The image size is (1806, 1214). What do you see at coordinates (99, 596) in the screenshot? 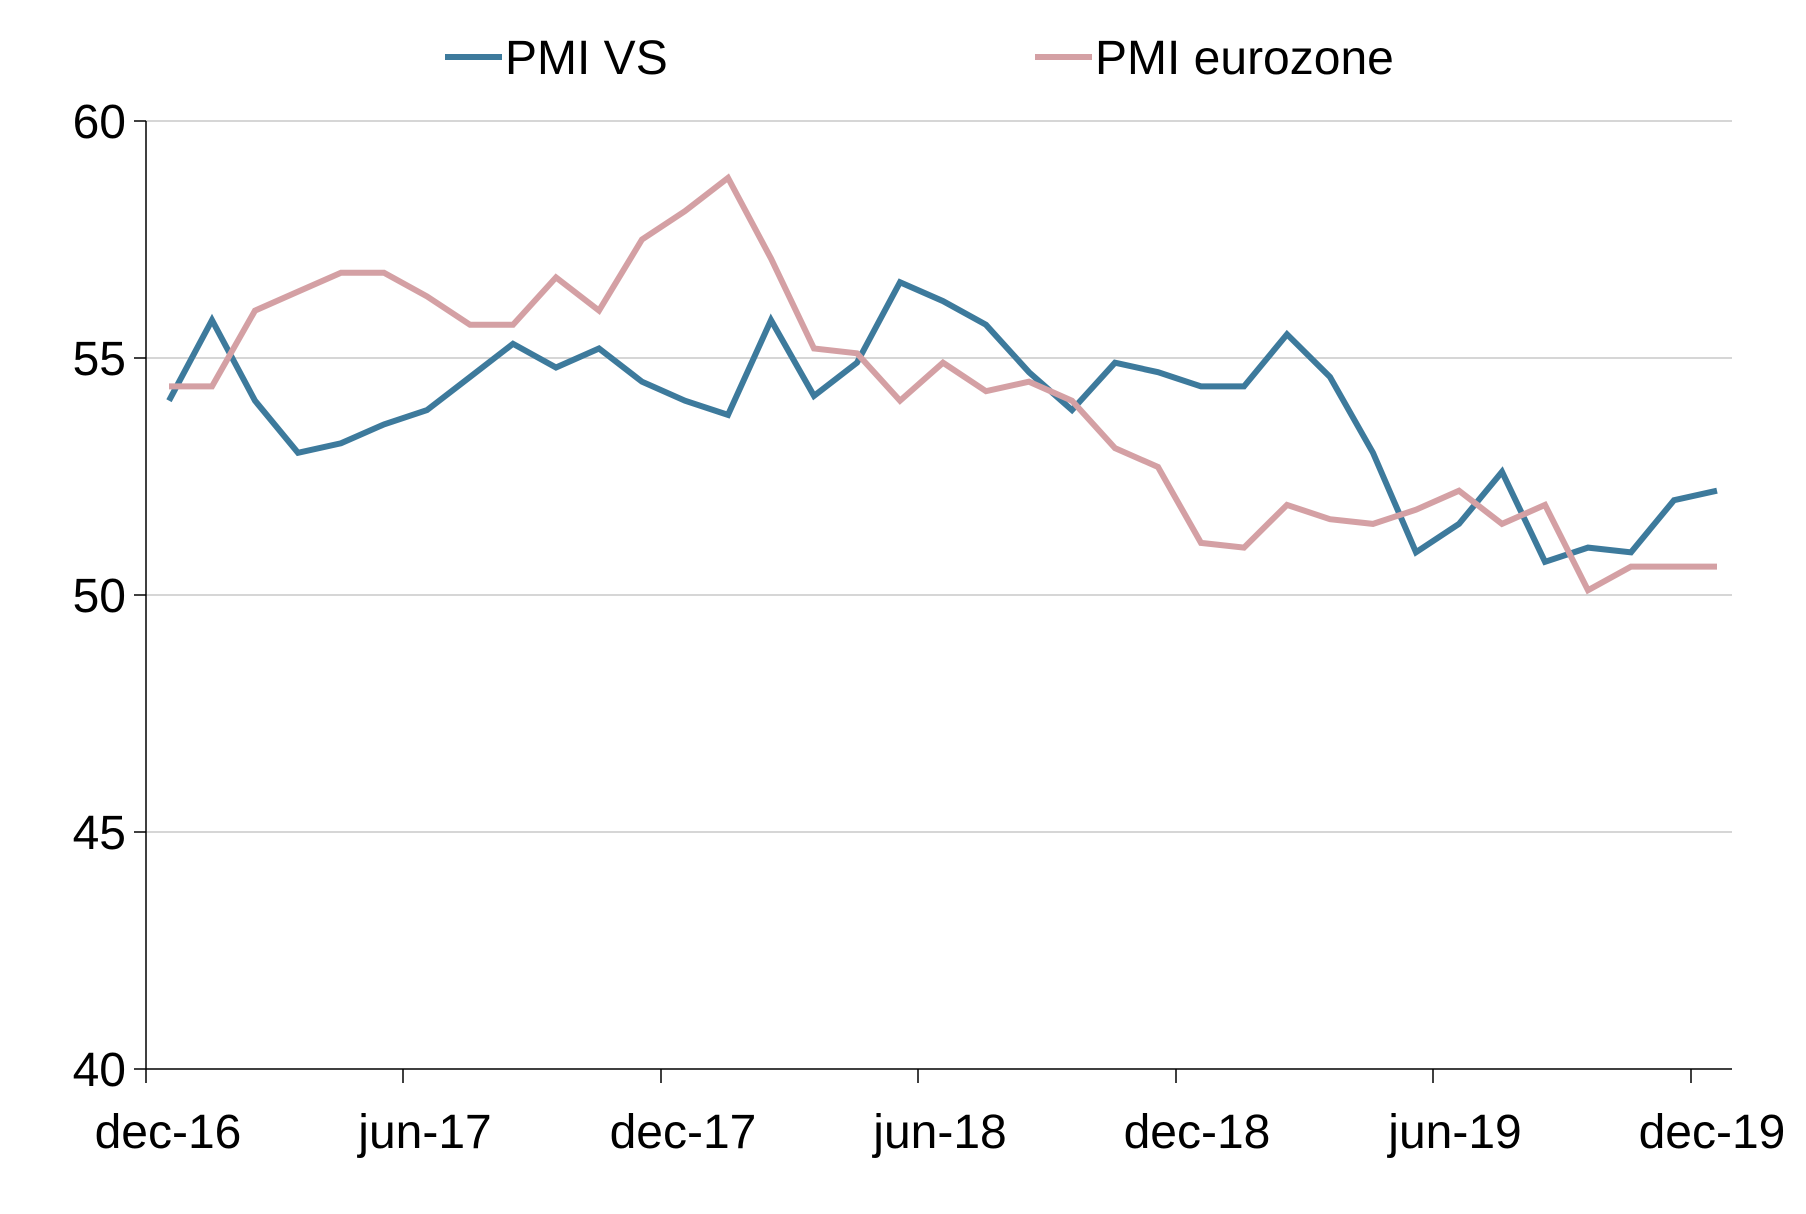
I see `y-tick-label: 50` at bounding box center [99, 596].